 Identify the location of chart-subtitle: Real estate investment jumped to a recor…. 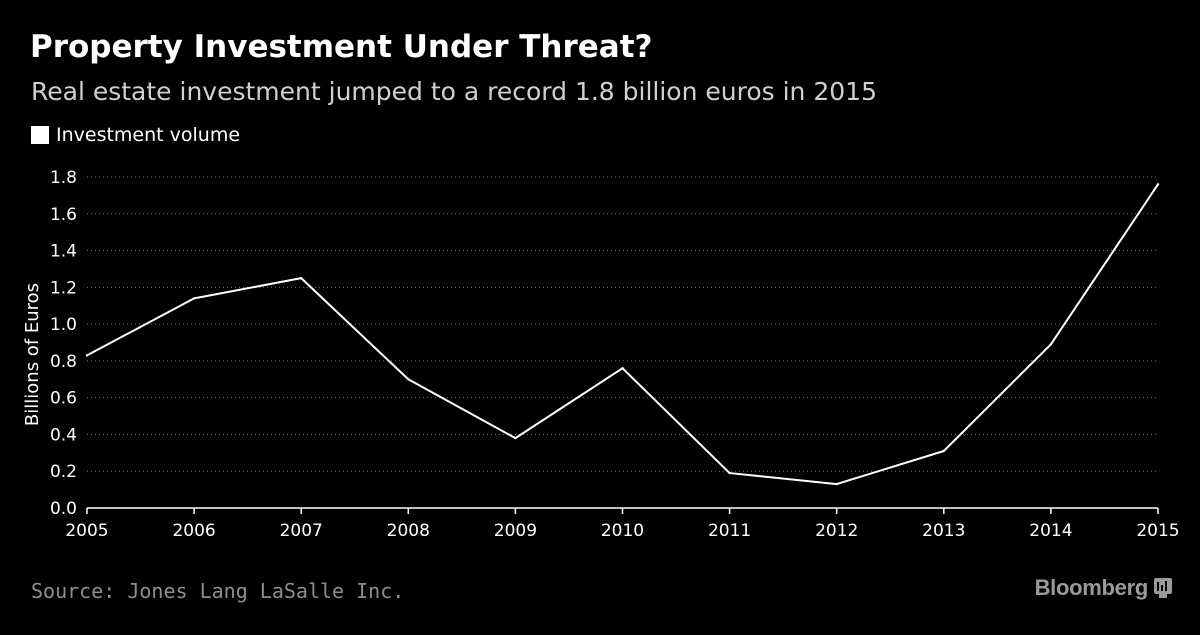
(454, 91).